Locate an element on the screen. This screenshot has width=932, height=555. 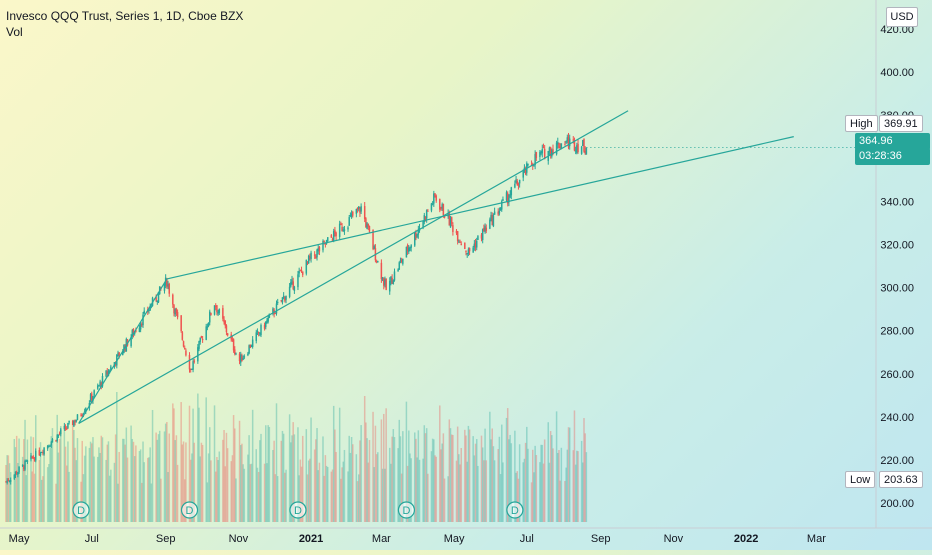
currency-selector: USD is located at coordinates (902, 17).